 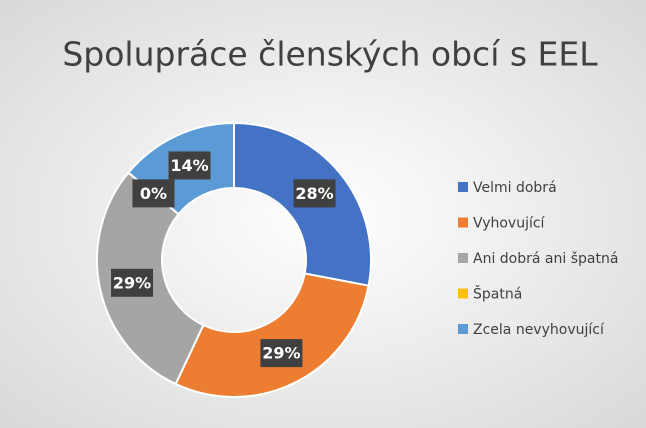 What do you see at coordinates (545, 259) in the screenshot?
I see `legend-label: Ani dobrá ani špatná` at bounding box center [545, 259].